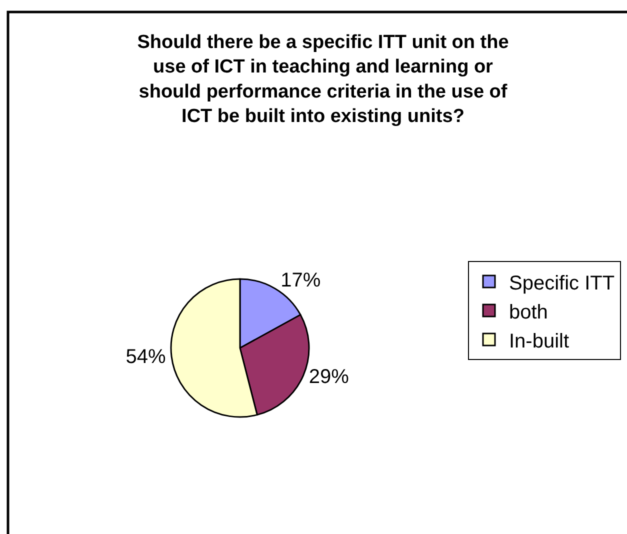 The image size is (627, 534). I want to click on legend-label: Specific ITT, so click(562, 283).